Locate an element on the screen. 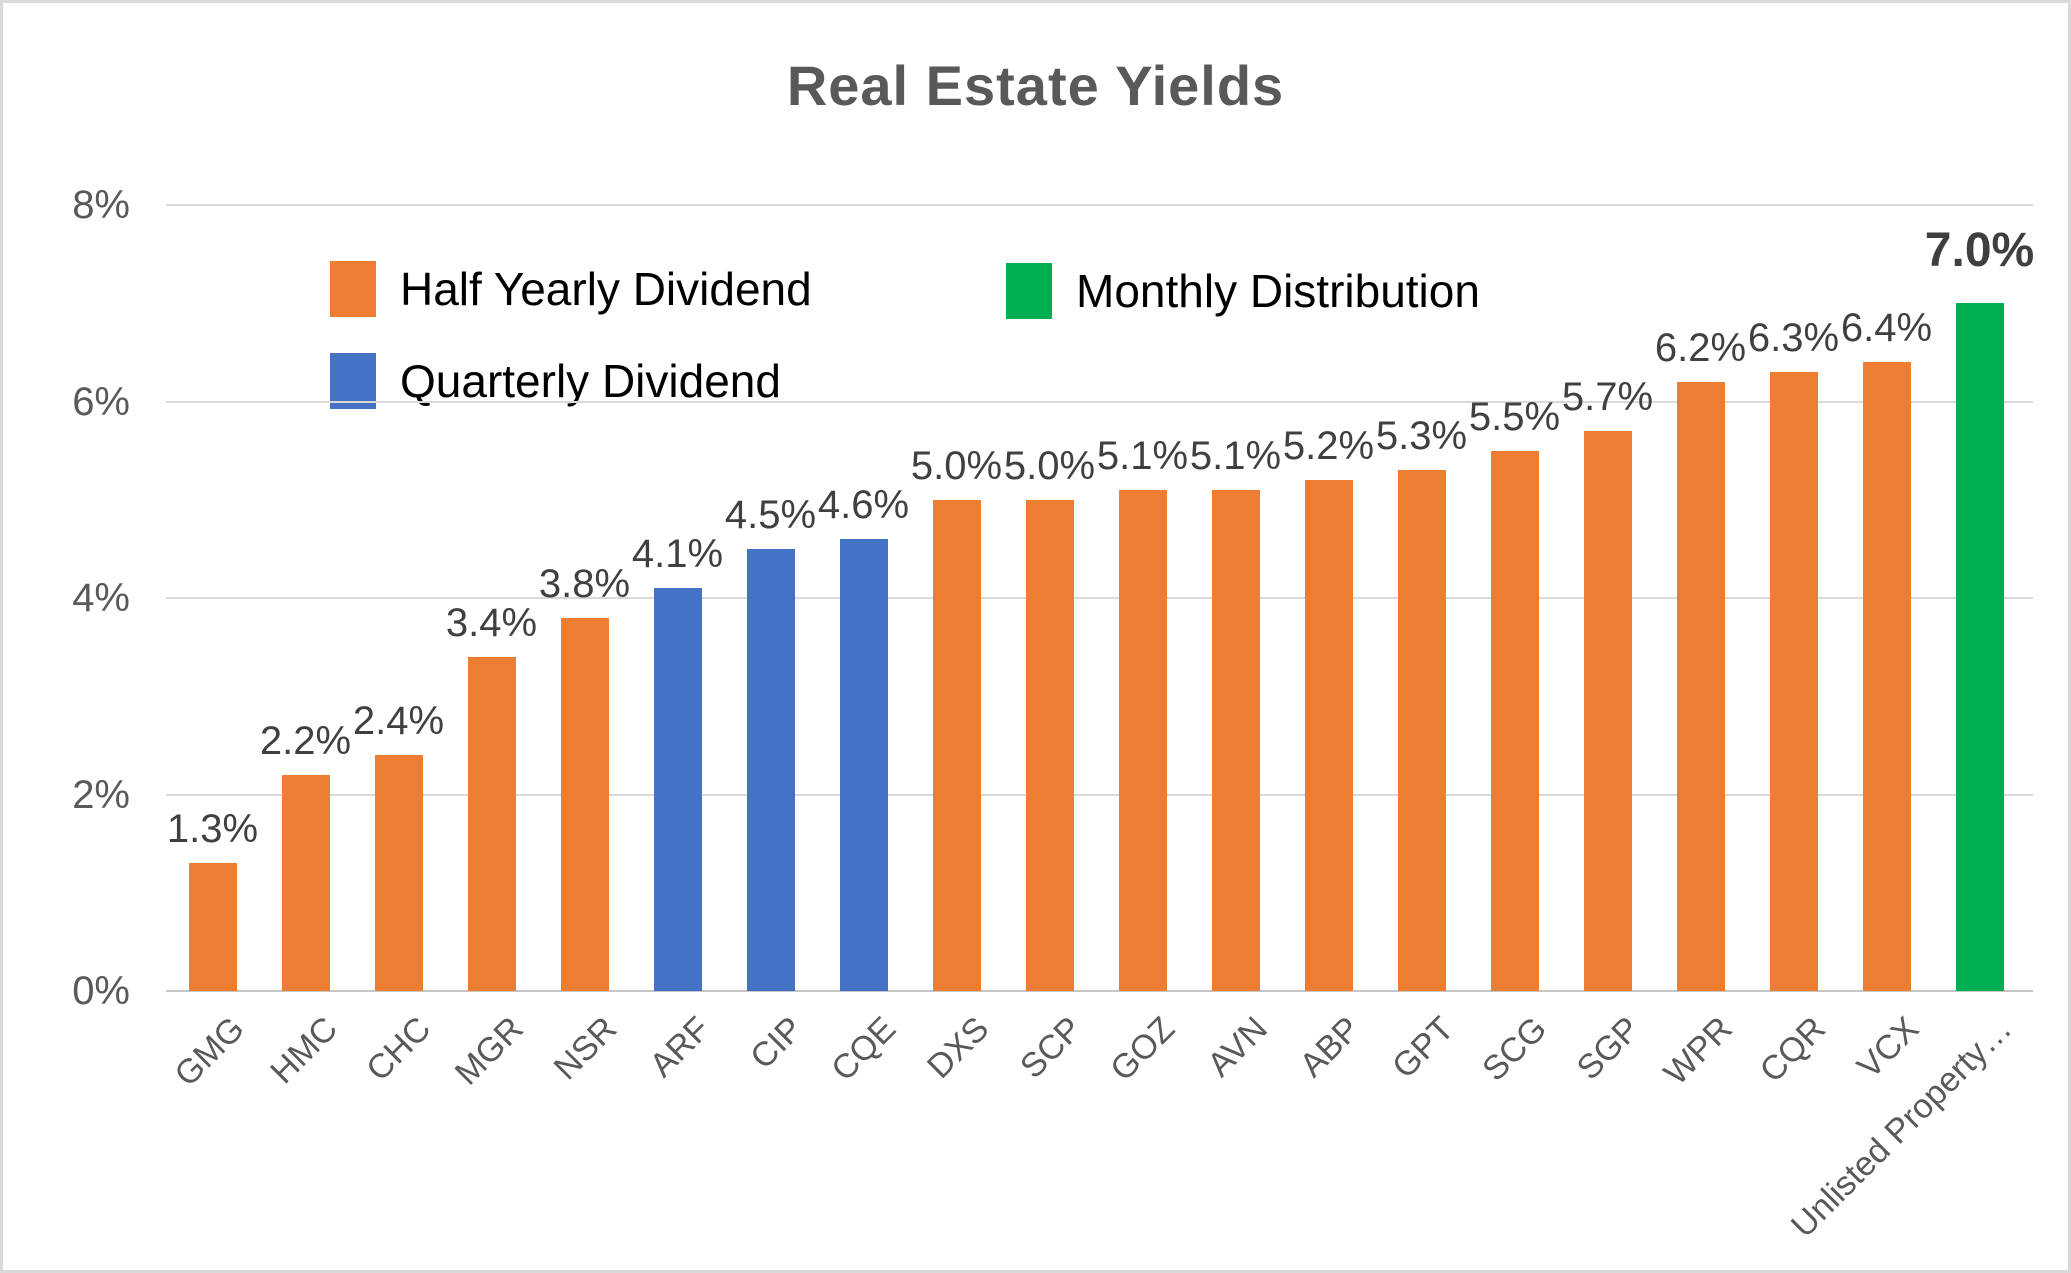 The image size is (2071, 1273). data-label-SGP: 5.7% is located at coordinates (1607, 396).